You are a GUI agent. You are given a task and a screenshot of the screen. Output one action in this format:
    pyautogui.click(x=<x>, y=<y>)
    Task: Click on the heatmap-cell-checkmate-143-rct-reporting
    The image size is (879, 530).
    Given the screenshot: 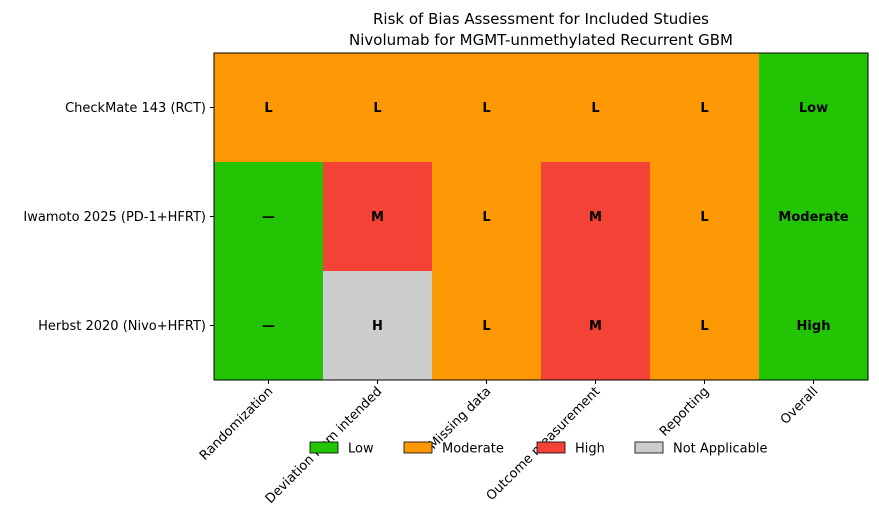 What is the action you would take?
    pyautogui.click(x=705, y=108)
    